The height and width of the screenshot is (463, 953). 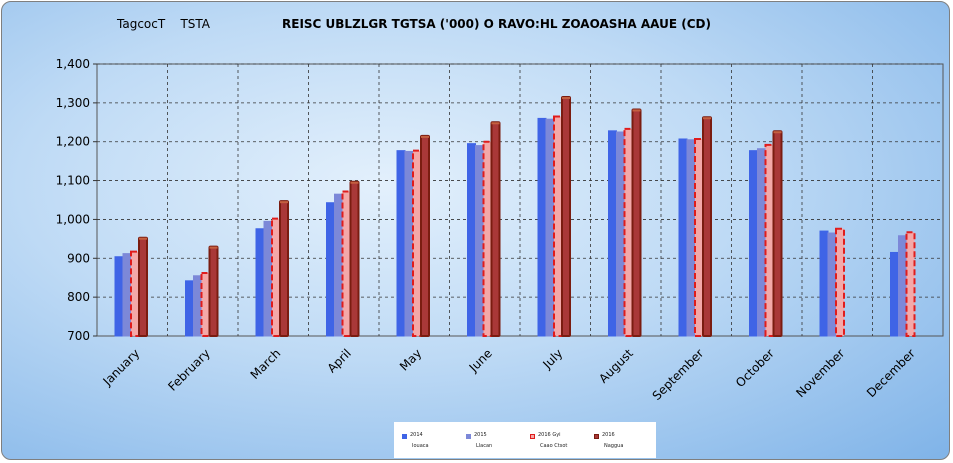 What do you see at coordinates (549, 435) in the screenshot?
I see `legend-label: 2016 Gyi` at bounding box center [549, 435].